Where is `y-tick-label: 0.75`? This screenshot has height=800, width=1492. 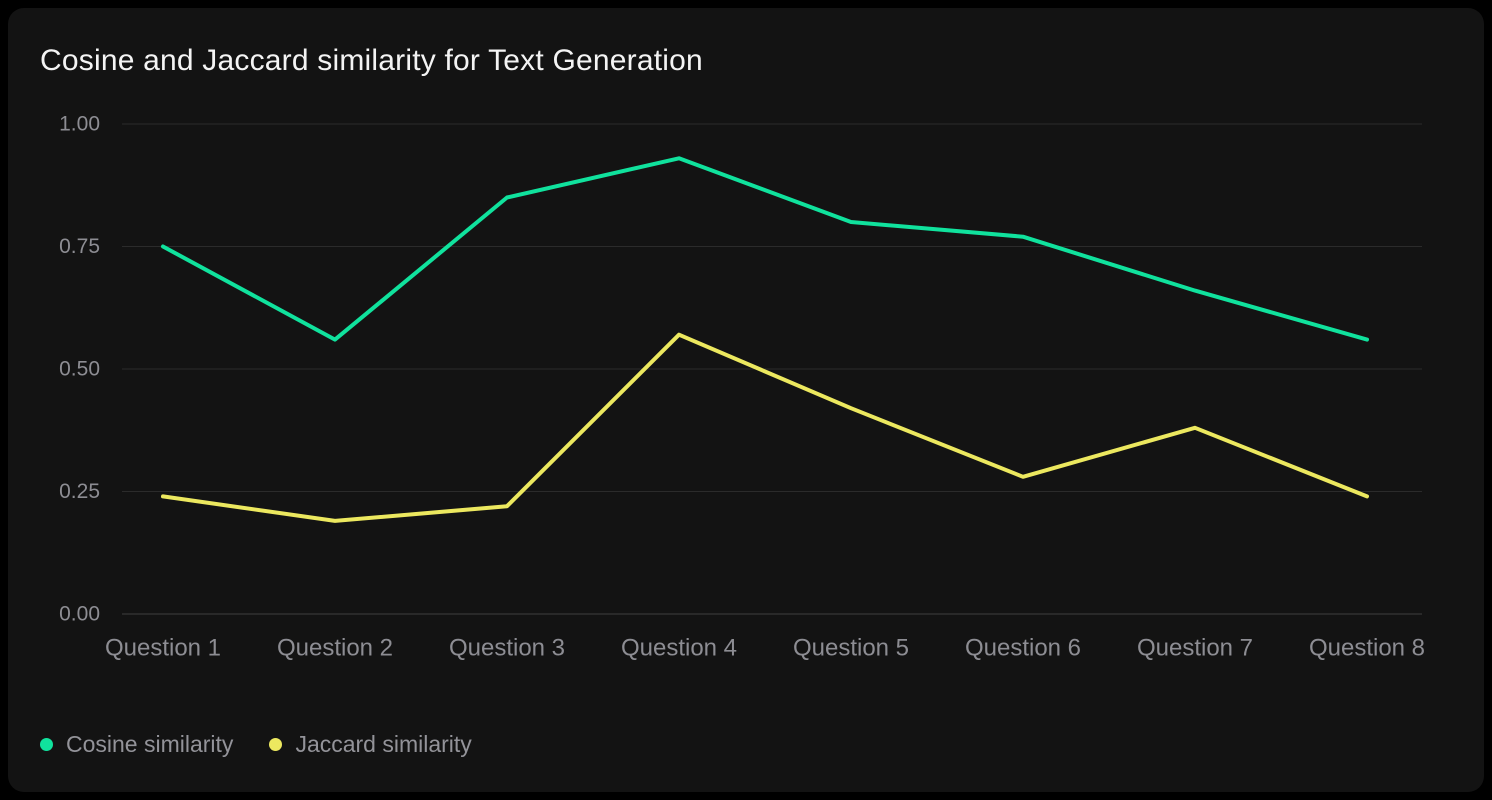
y-tick-label: 0.75 is located at coordinates (79, 246).